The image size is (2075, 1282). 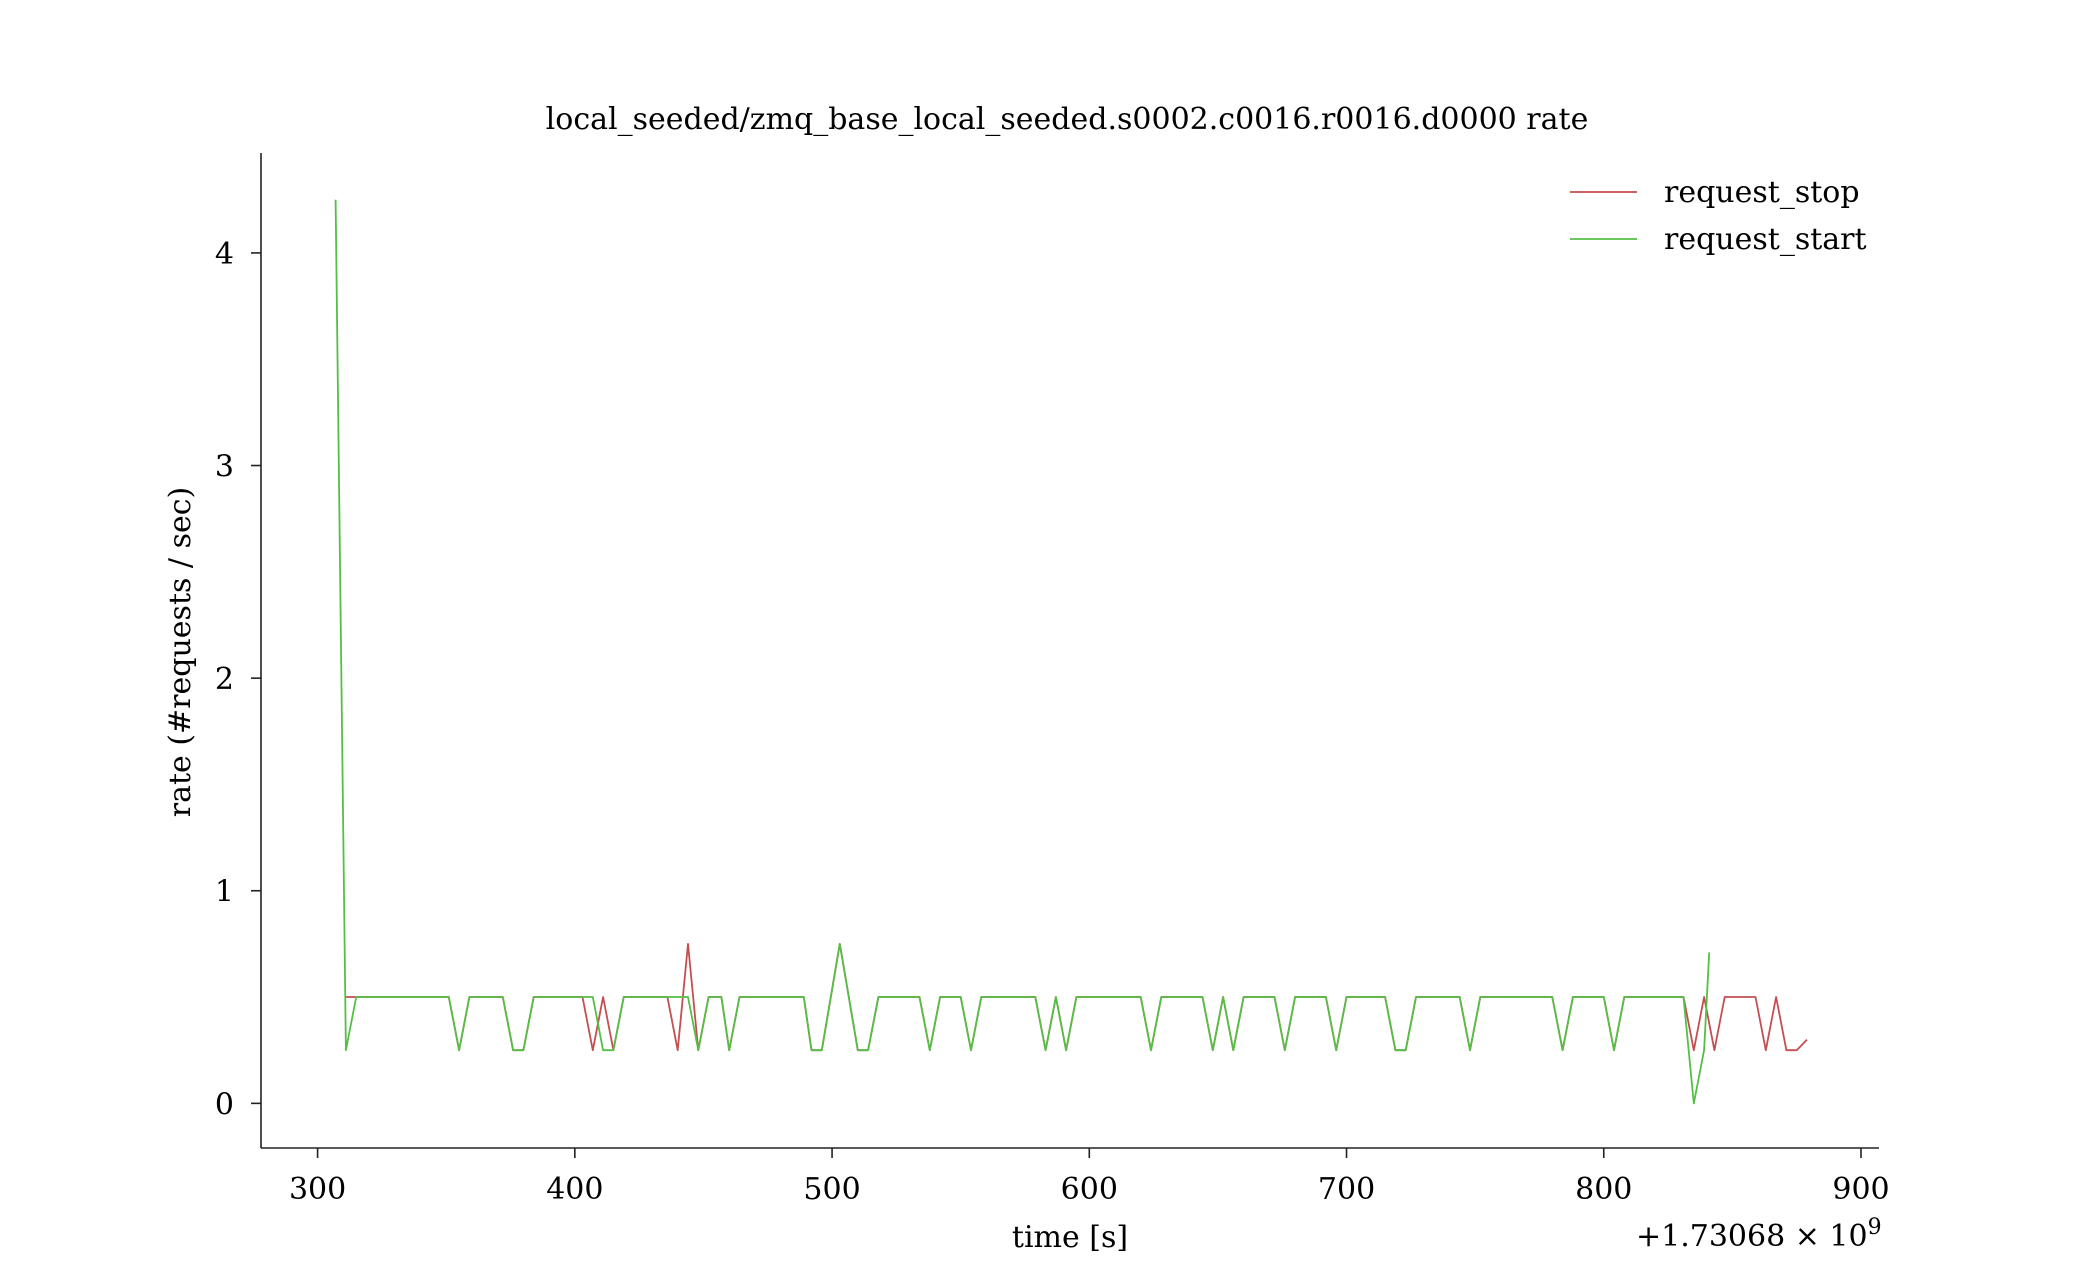 I want to click on y-tick-label: 1, so click(x=224, y=892).